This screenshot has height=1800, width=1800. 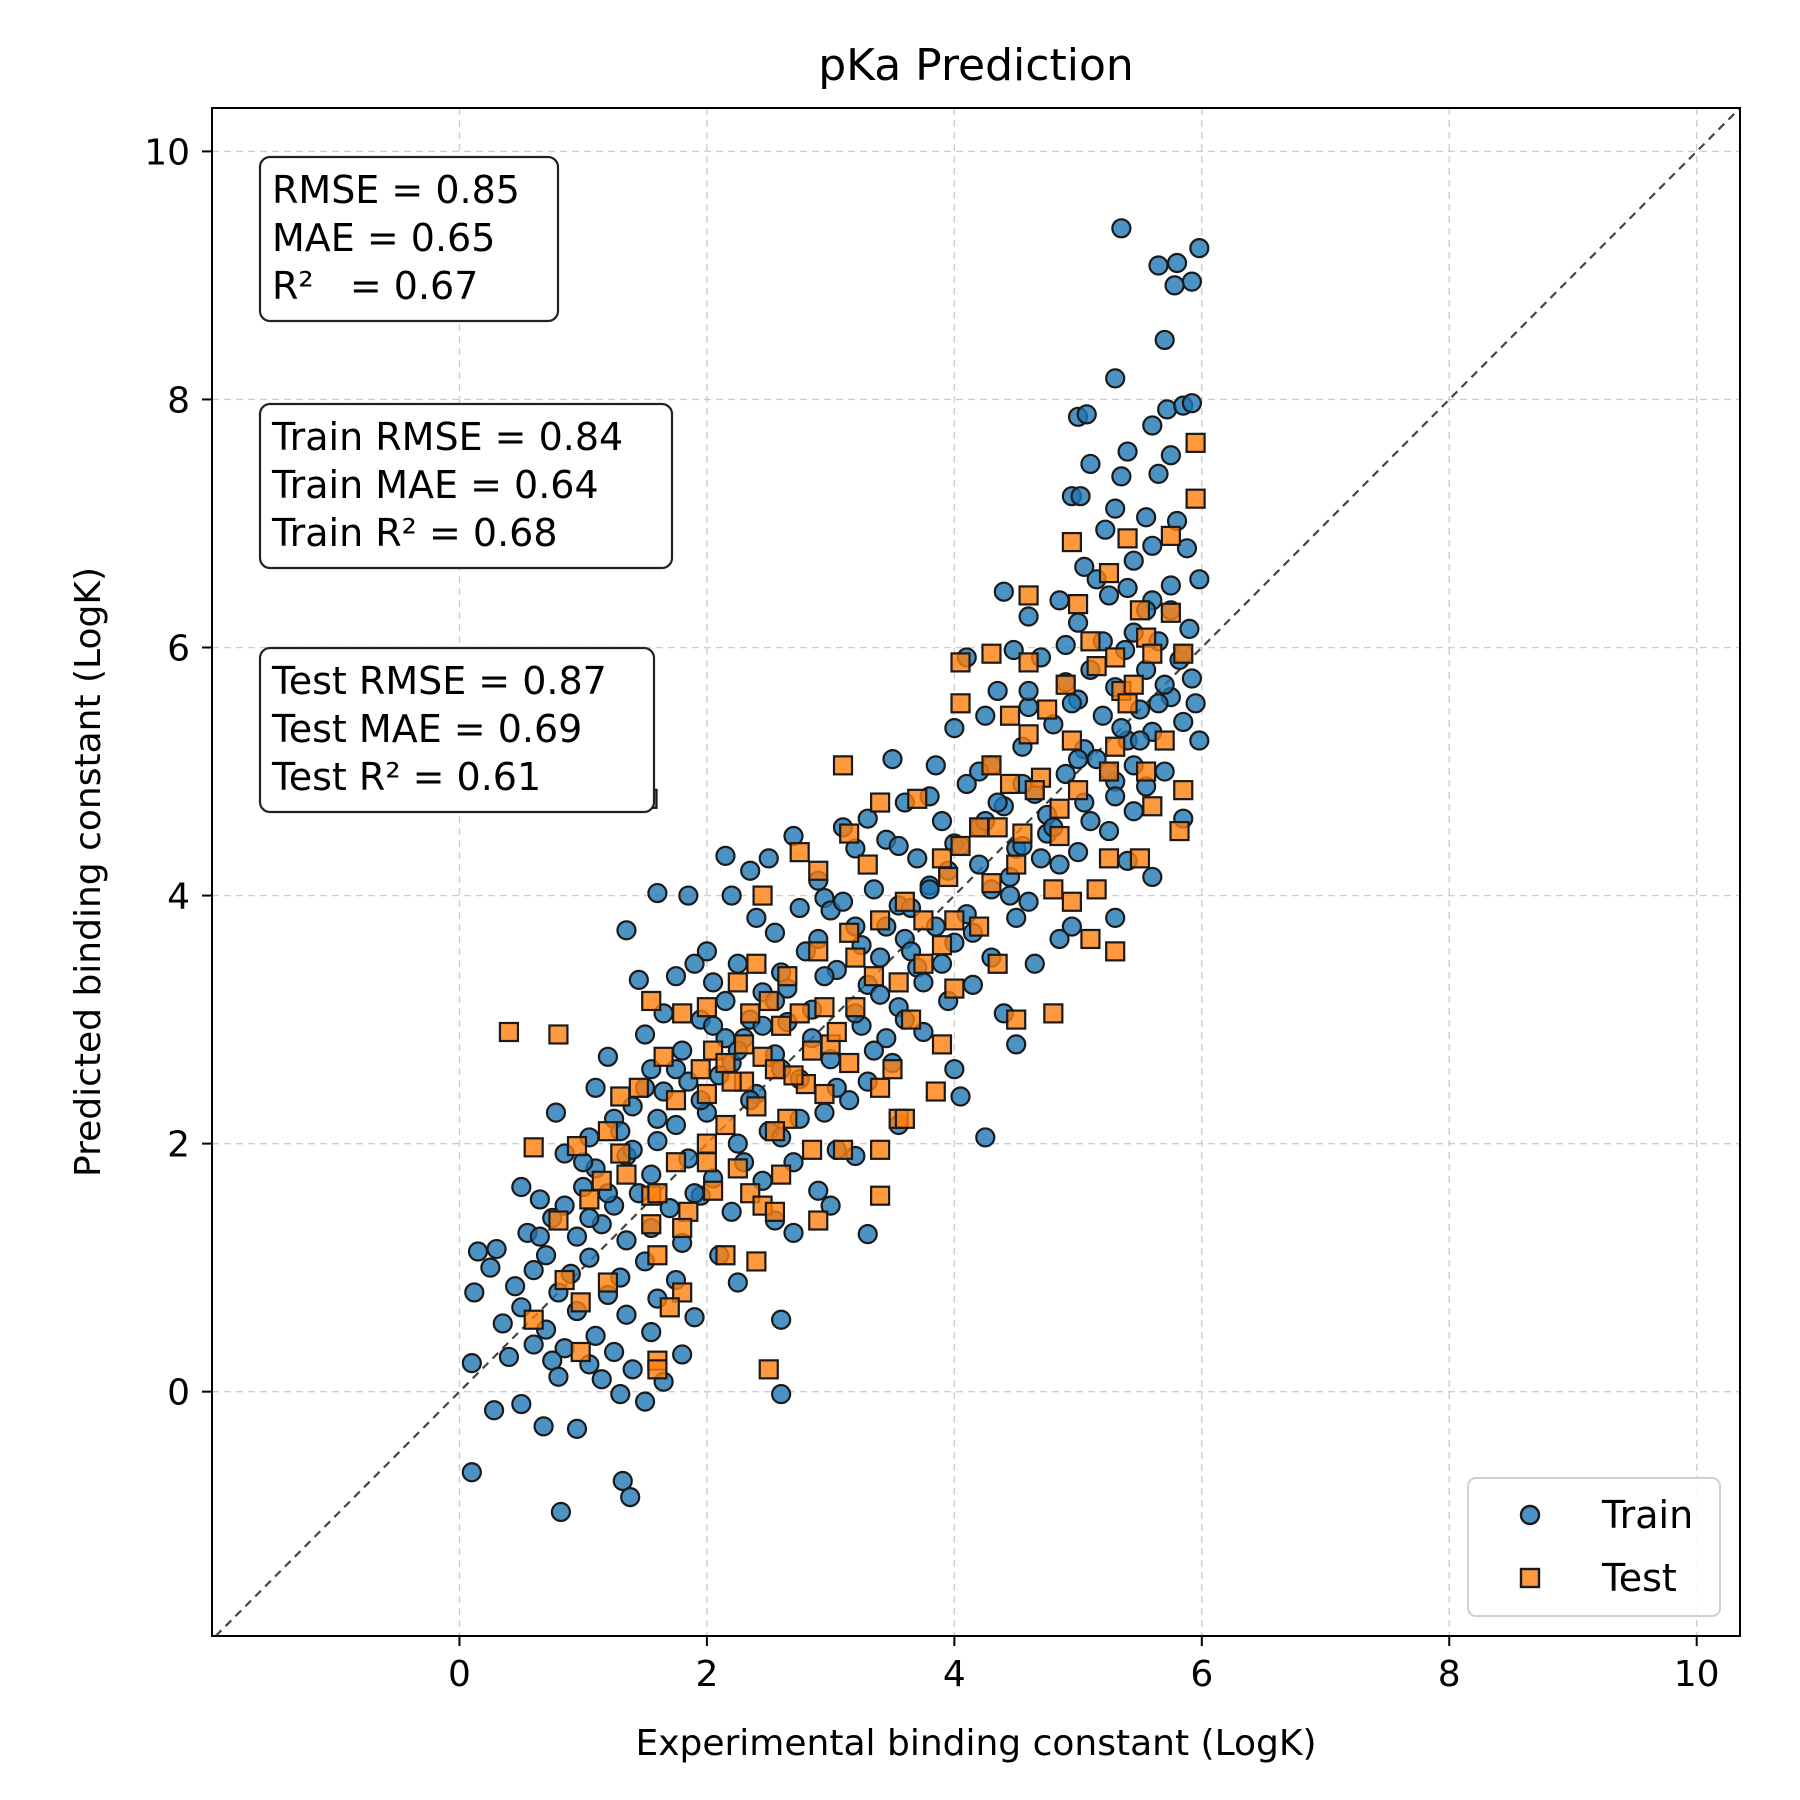 I want to click on y-tick-label: 2, so click(x=178, y=1145).